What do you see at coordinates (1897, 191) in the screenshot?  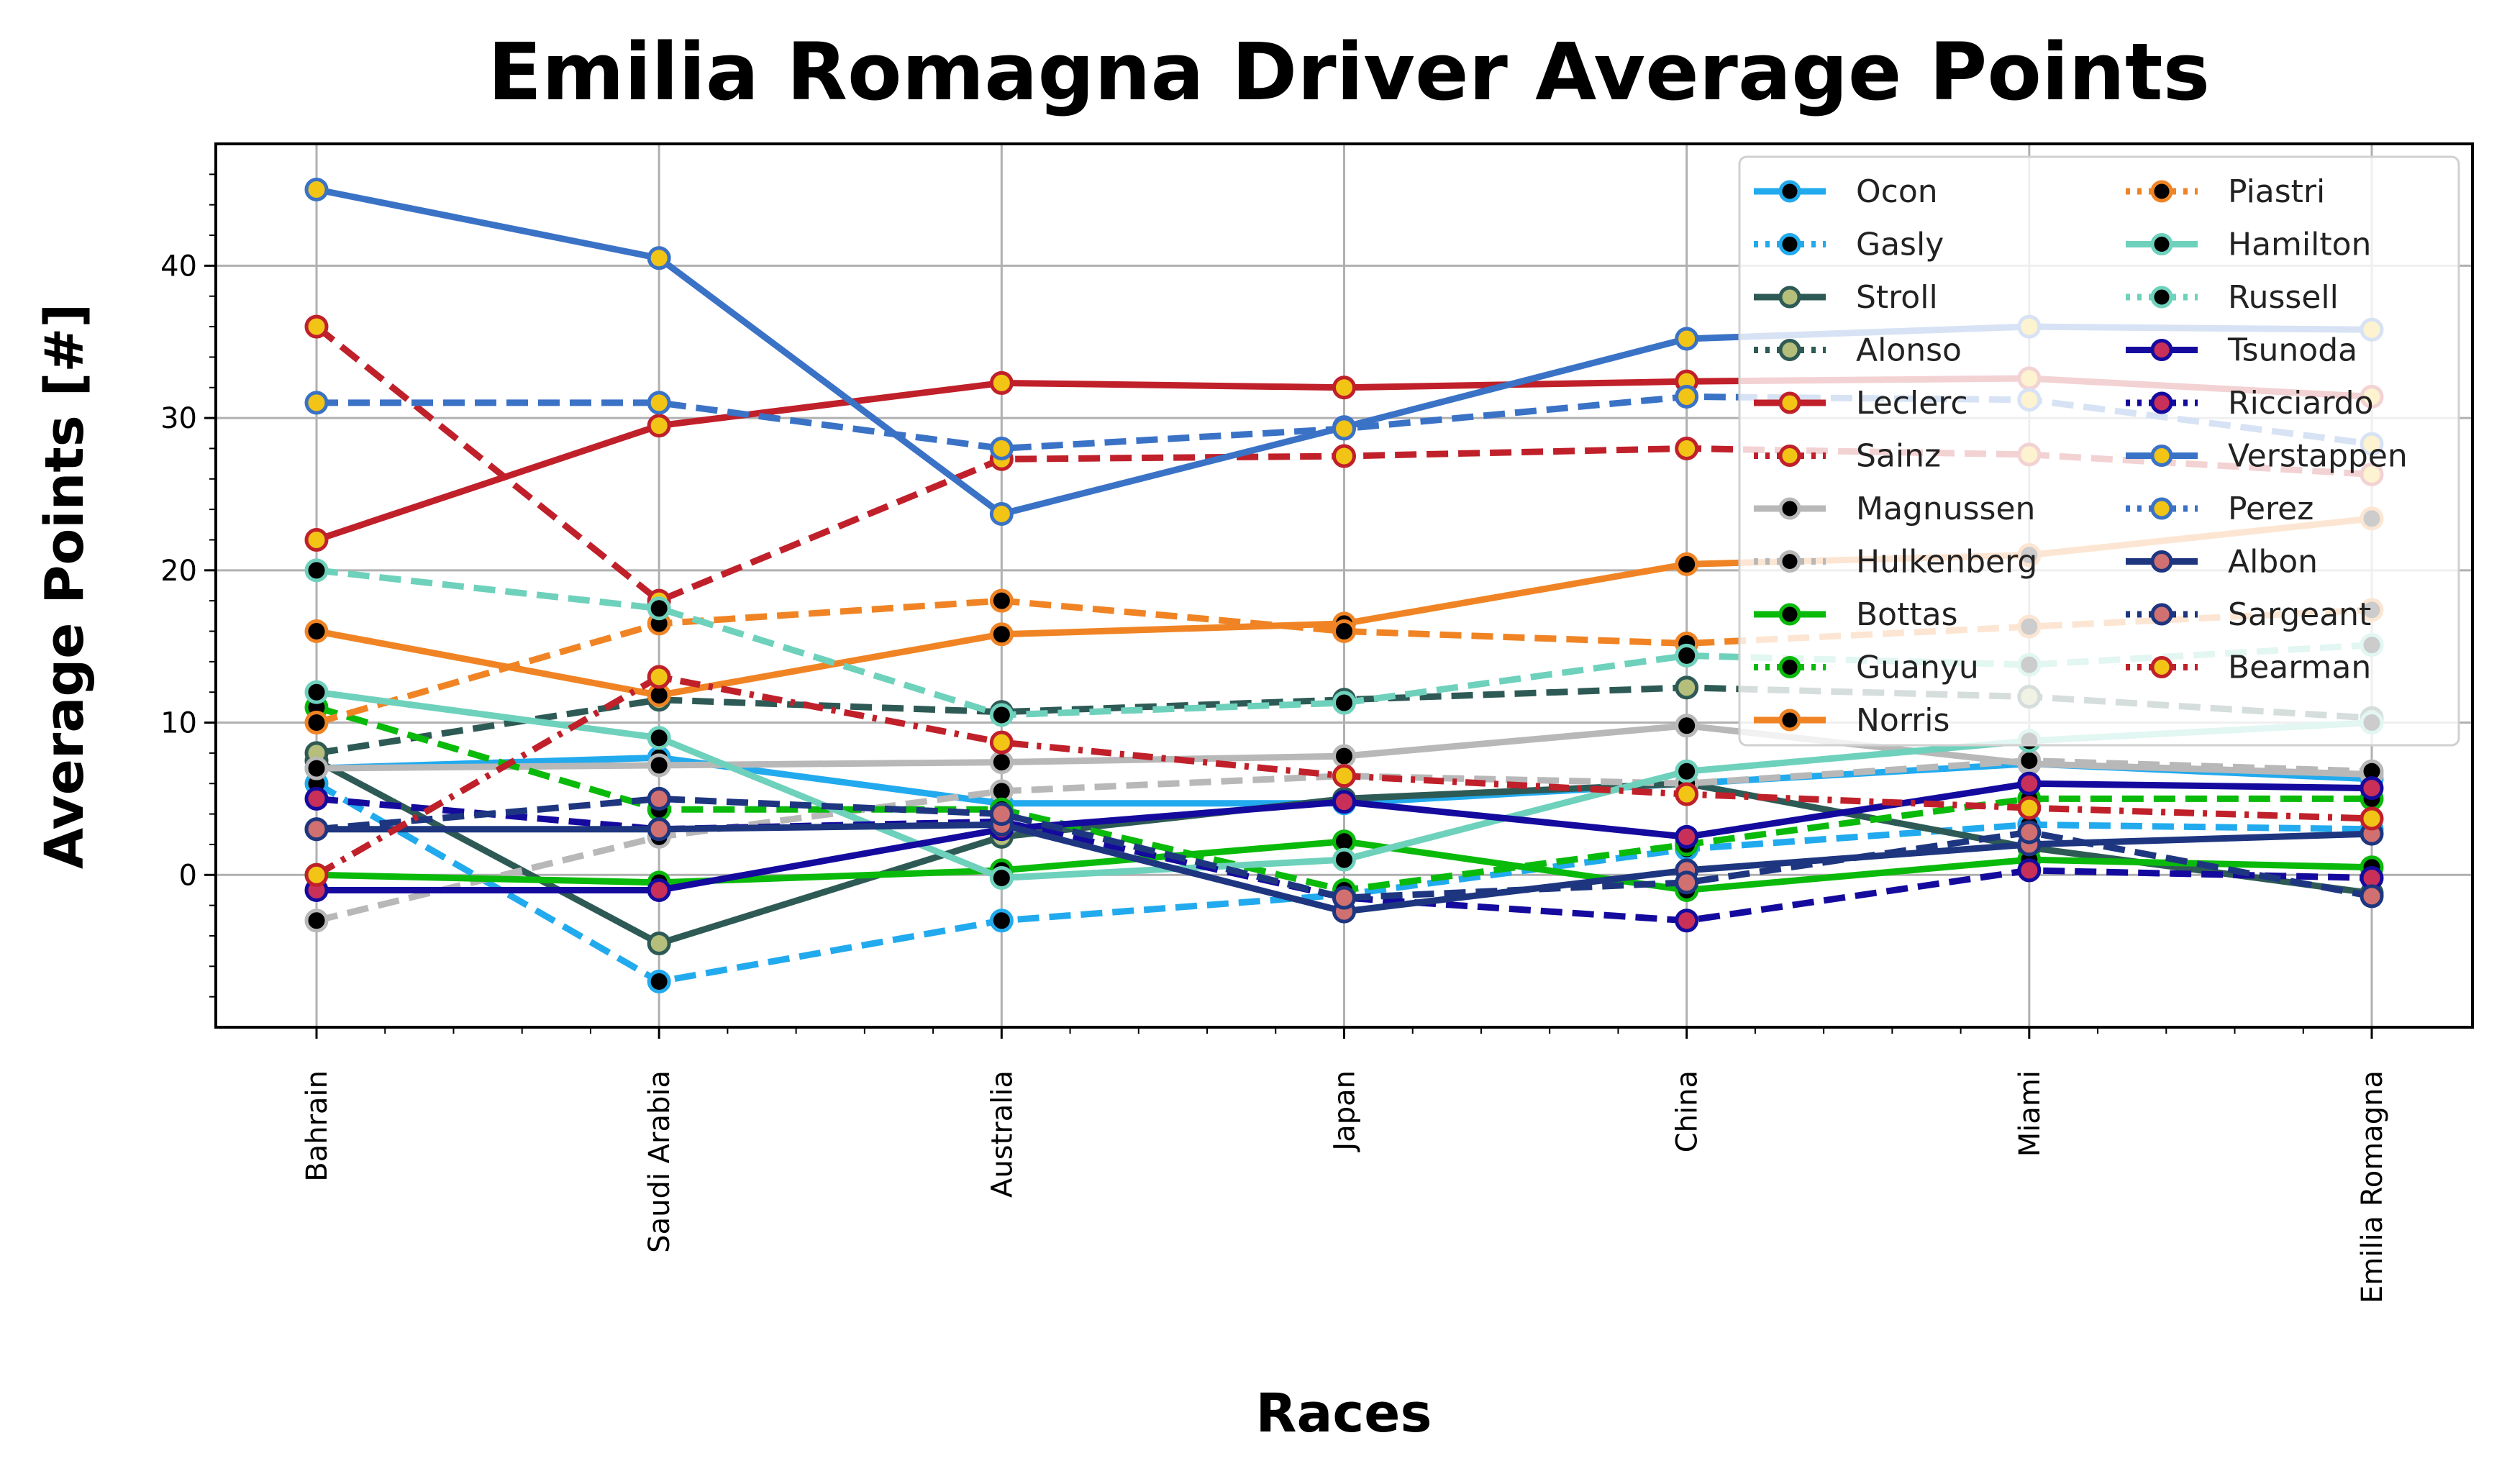 I see `legend-label: Ocon` at bounding box center [1897, 191].